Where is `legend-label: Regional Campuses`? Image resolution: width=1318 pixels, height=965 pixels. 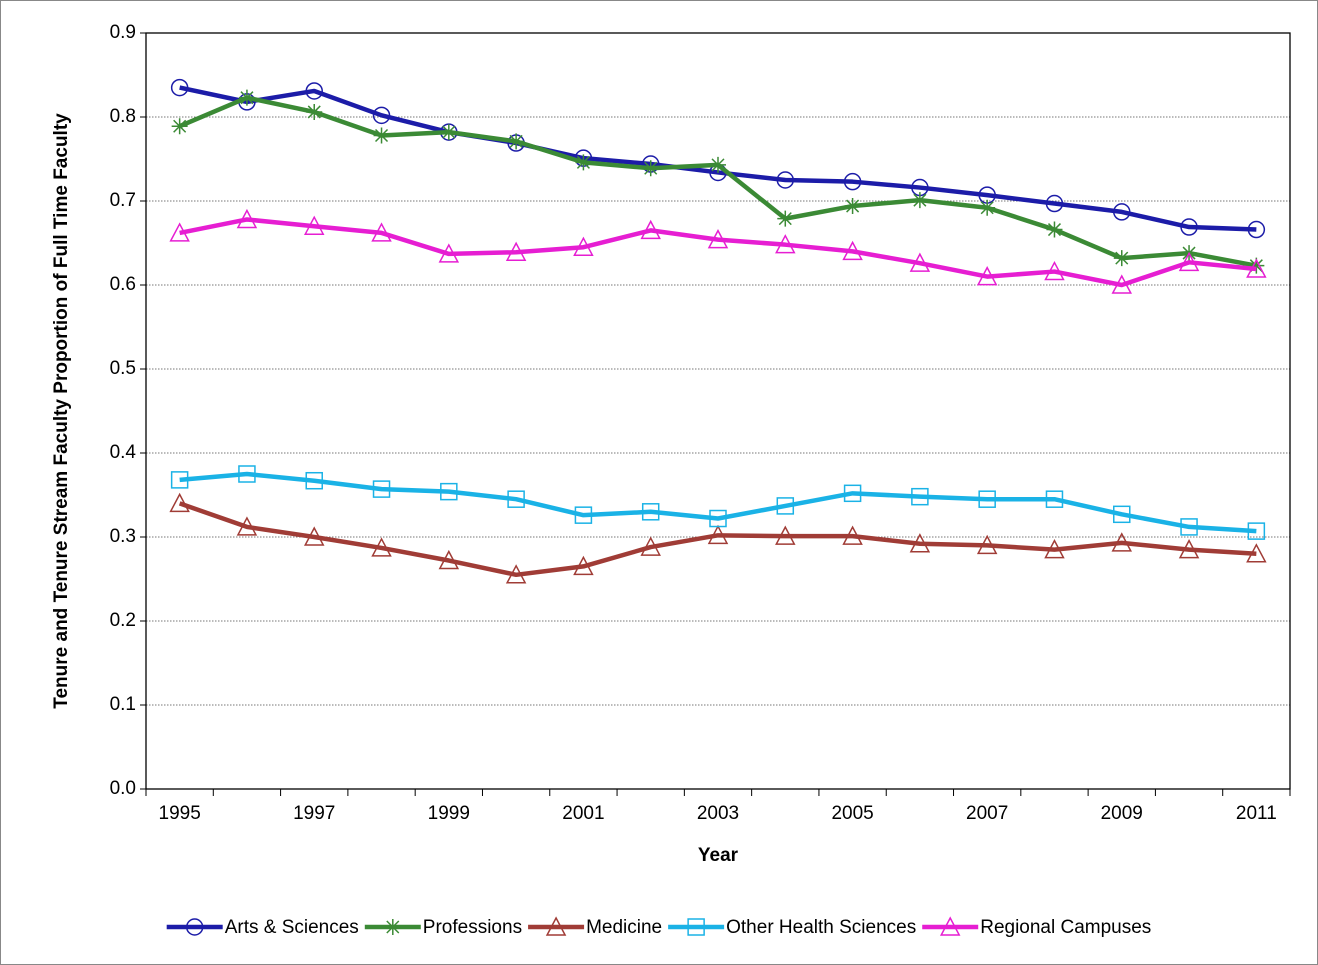 legend-label: Regional Campuses is located at coordinates (1065, 927).